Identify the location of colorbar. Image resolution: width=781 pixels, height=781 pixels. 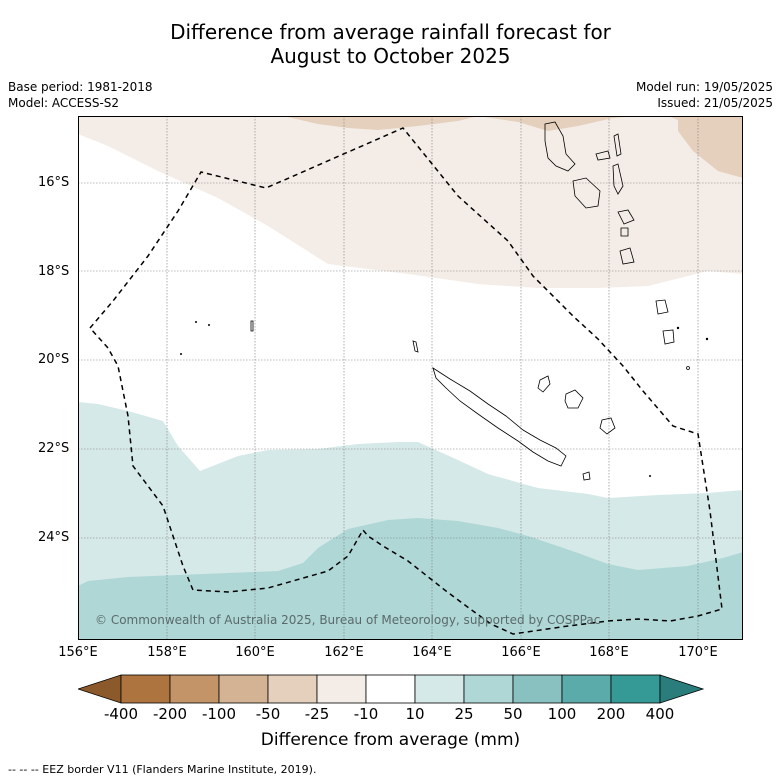
(391, 689).